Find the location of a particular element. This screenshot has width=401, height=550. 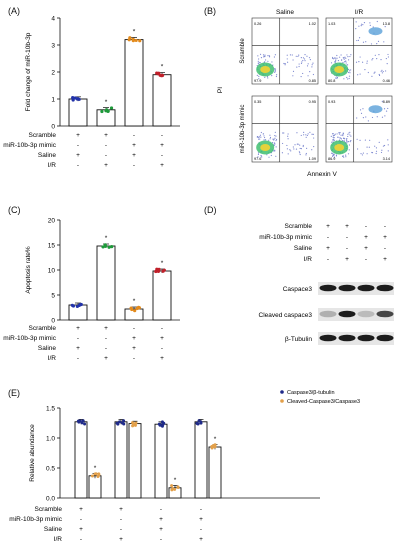

legend-label: Caspase3/β-tubulin is located at coordinates (311, 393).